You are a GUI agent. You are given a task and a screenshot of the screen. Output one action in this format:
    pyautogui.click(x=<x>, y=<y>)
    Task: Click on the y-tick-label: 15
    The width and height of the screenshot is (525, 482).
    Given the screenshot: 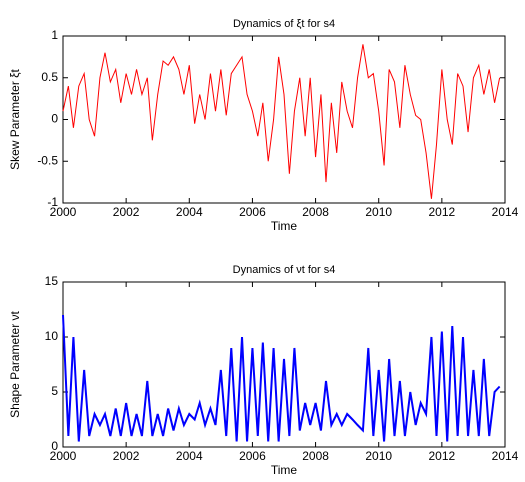 What is the action you would take?
    pyautogui.click(x=52, y=281)
    